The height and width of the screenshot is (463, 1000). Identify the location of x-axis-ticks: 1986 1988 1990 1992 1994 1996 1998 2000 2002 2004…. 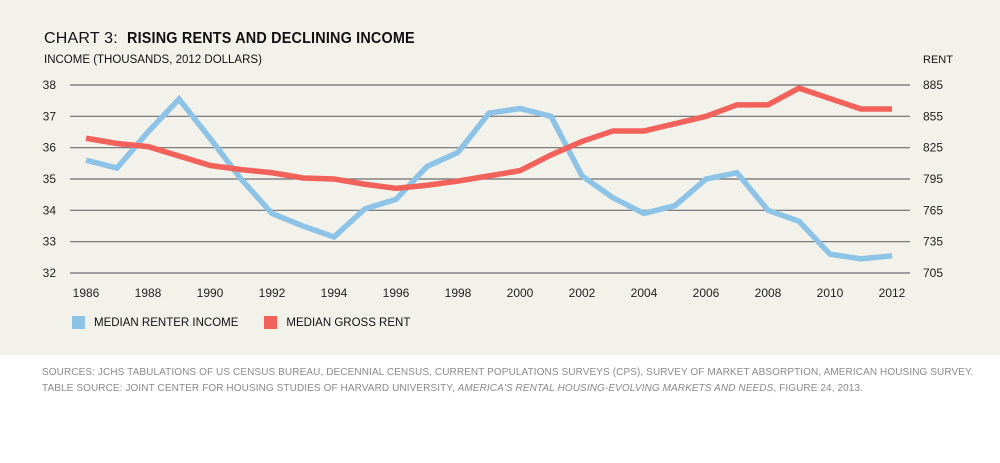
(489, 293).